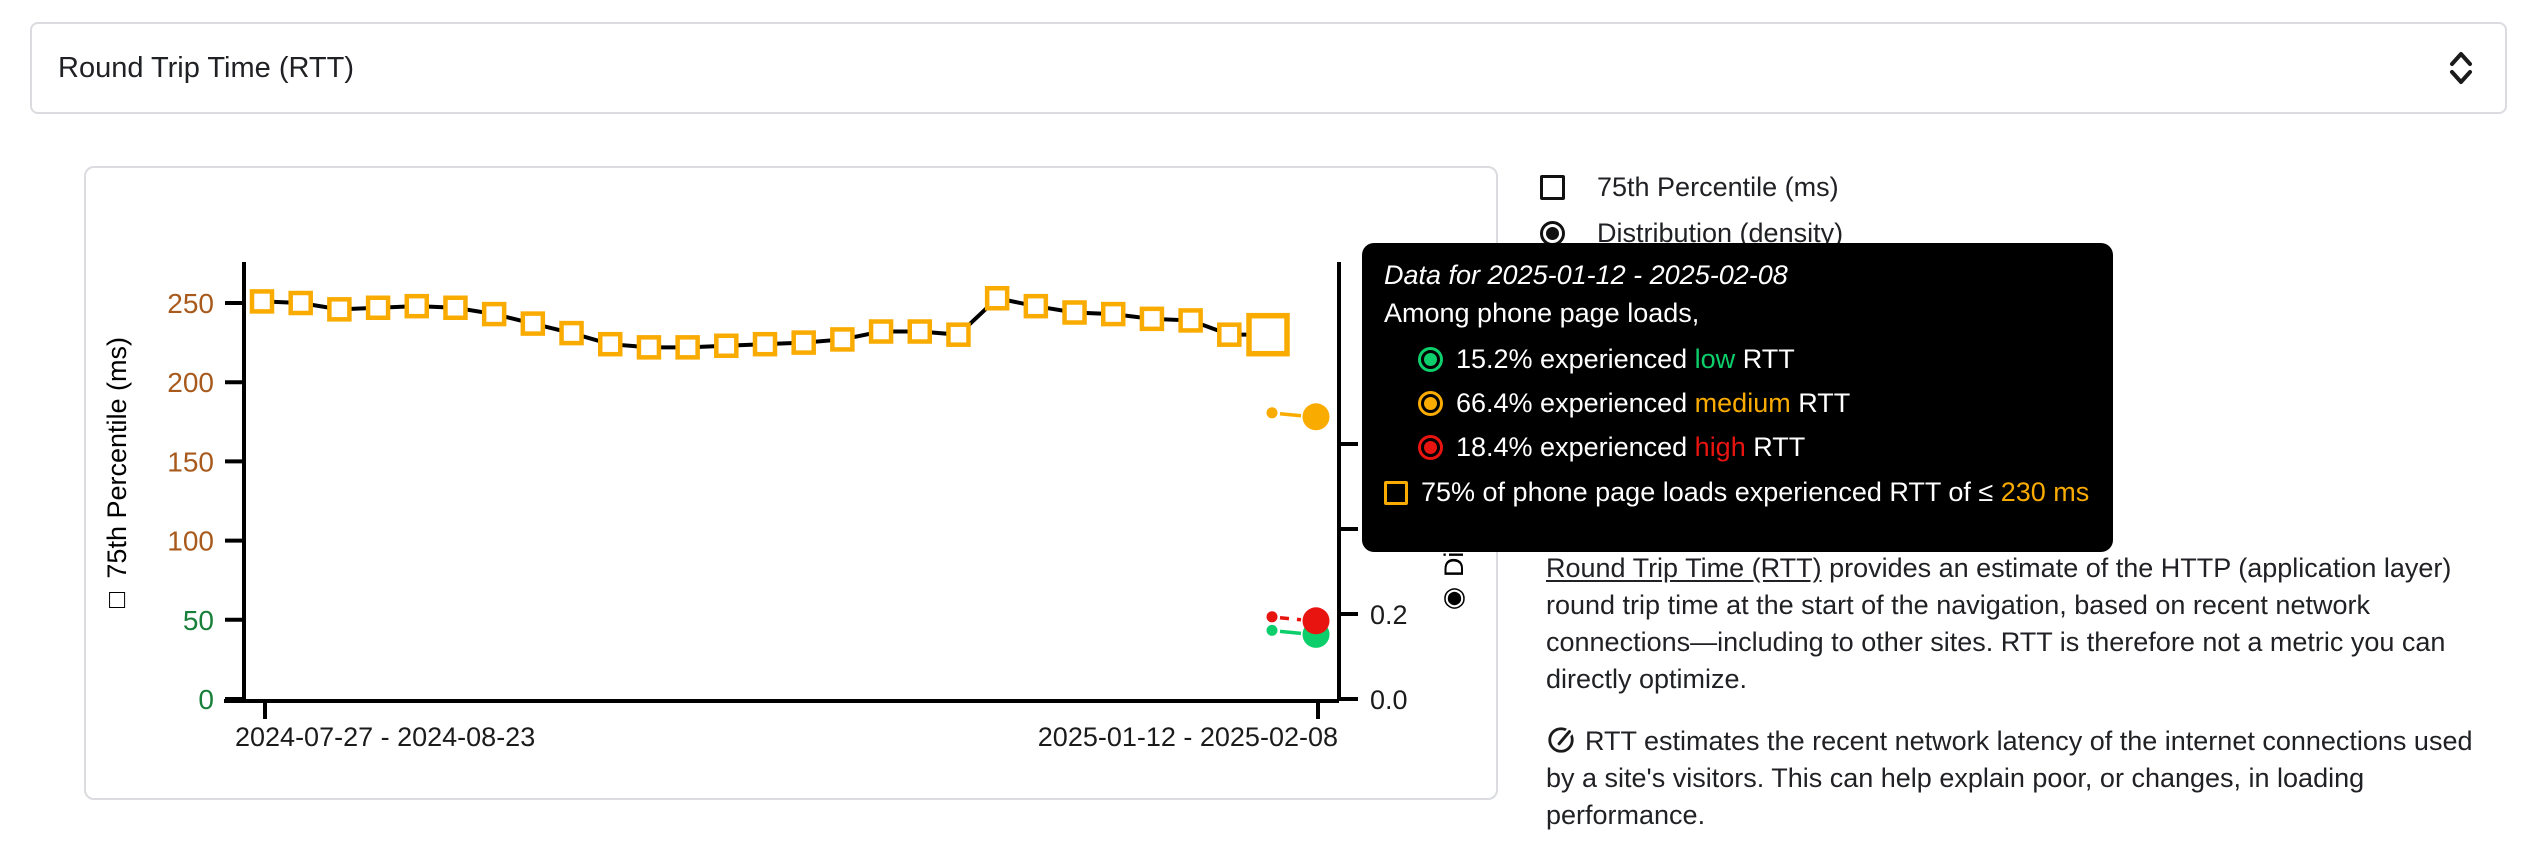  Describe the element at coordinates (1316, 417) in the screenshot. I see `density-current-dot-medium` at that location.